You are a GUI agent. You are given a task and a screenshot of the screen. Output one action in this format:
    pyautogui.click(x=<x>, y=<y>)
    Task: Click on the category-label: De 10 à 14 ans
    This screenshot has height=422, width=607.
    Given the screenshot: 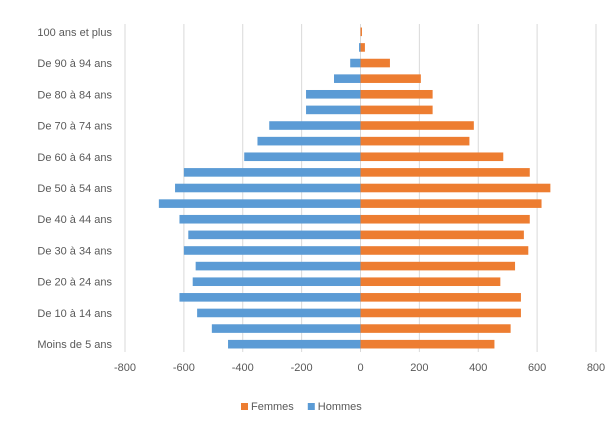 What is the action you would take?
    pyautogui.click(x=74, y=314)
    